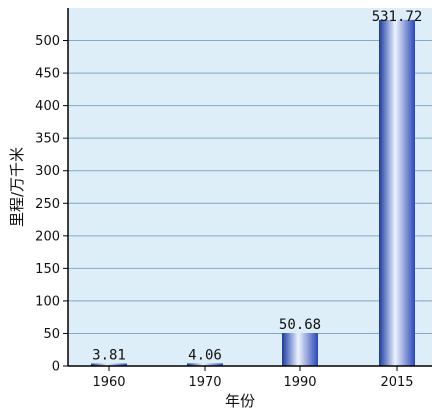 This screenshot has width=437, height=413. I want to click on bar-1960, so click(109, 364).